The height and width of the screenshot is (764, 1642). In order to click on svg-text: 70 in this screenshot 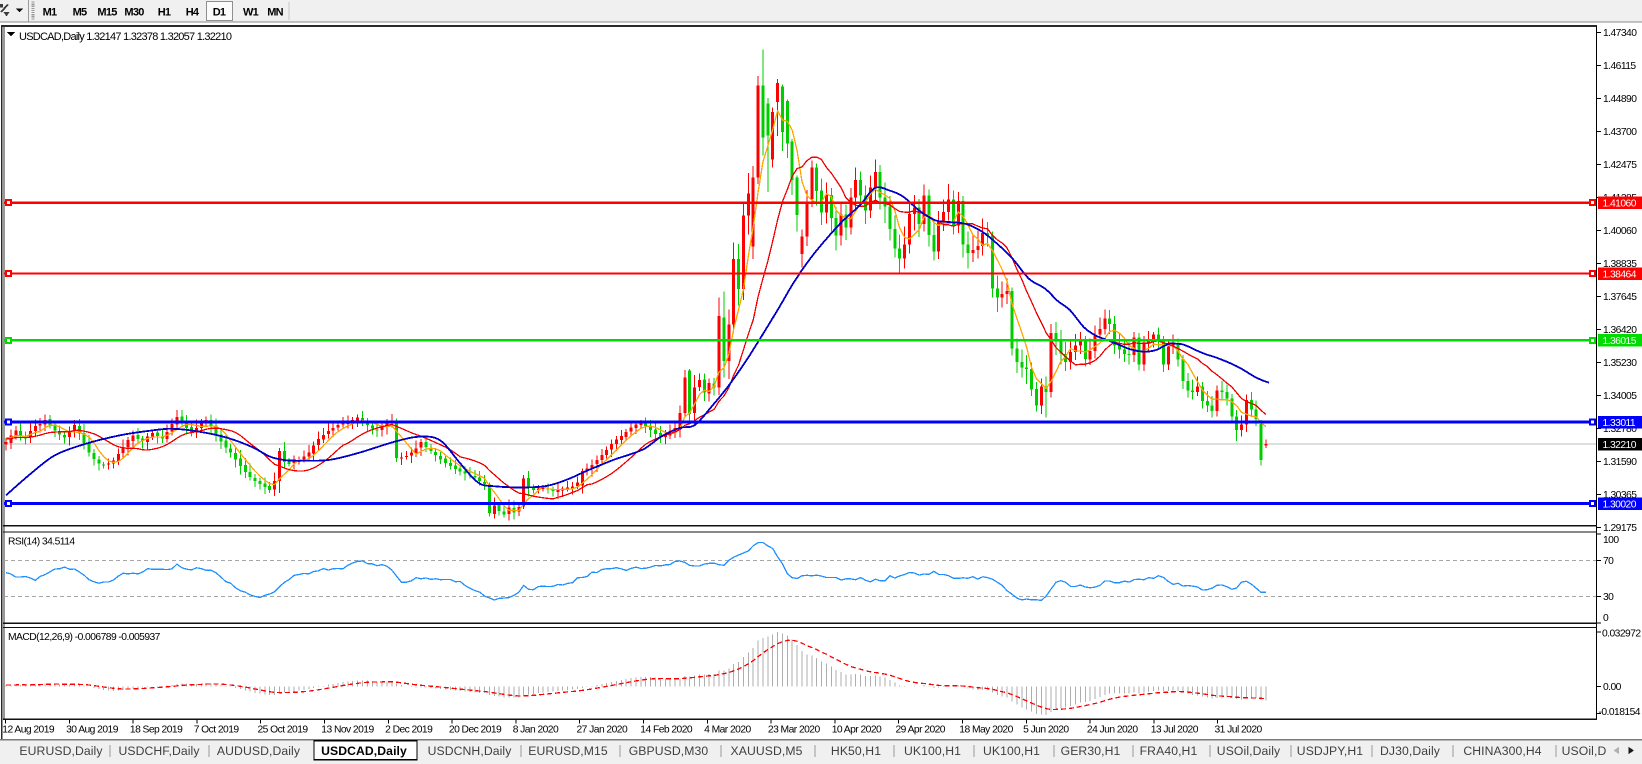, I will do `click(1608, 561)`.